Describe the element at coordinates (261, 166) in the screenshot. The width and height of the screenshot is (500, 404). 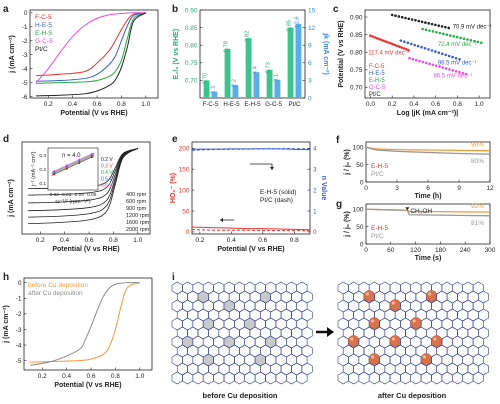
I see `arrow-right-axis` at that location.